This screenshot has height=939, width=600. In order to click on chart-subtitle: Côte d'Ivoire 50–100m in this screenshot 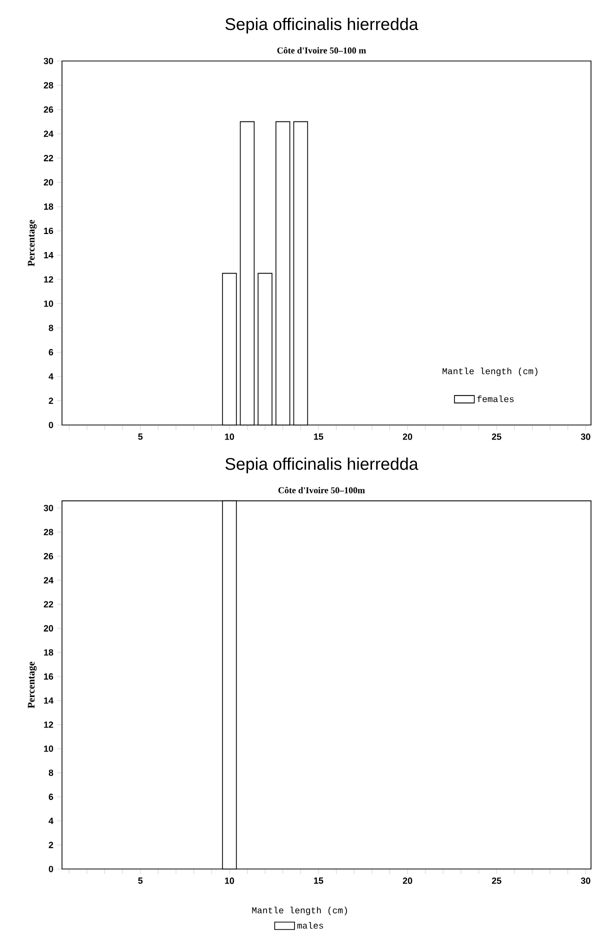, I will do `click(321, 490)`.